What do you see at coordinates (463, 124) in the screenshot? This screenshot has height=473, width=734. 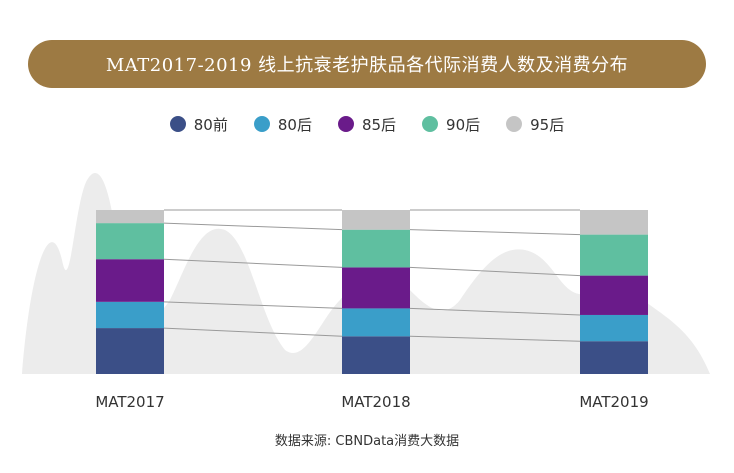 I see `legend-label: 90后` at bounding box center [463, 124].